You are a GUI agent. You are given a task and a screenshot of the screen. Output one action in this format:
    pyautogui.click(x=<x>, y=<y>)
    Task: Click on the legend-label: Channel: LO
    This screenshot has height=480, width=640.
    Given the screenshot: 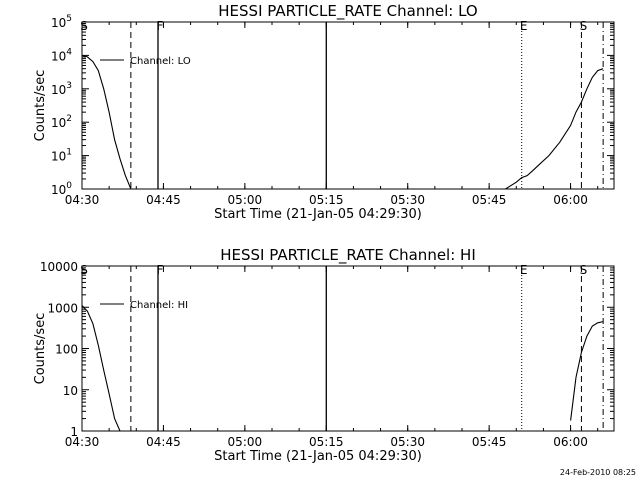 What is the action you would take?
    pyautogui.click(x=160, y=61)
    